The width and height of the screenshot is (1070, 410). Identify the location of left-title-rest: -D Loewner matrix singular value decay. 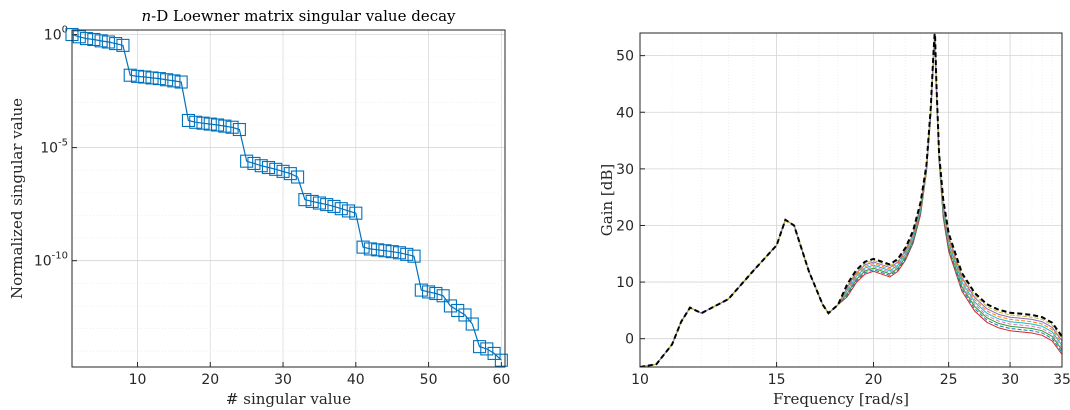
(303, 16).